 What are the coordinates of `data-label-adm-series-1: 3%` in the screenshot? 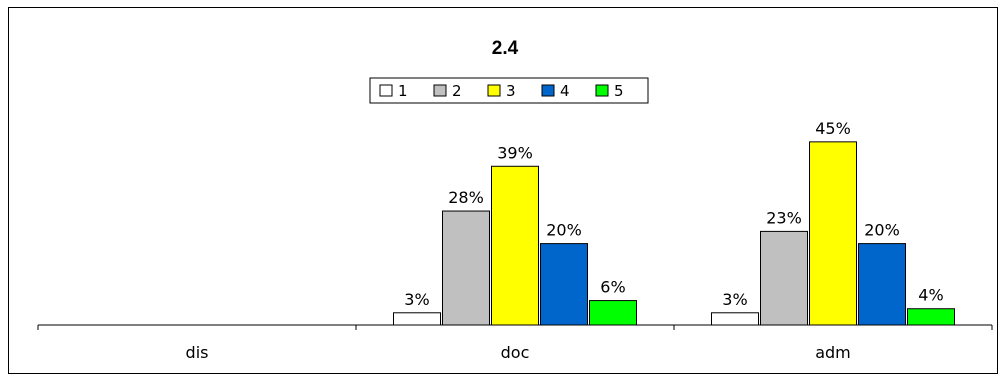 It's located at (734, 299).